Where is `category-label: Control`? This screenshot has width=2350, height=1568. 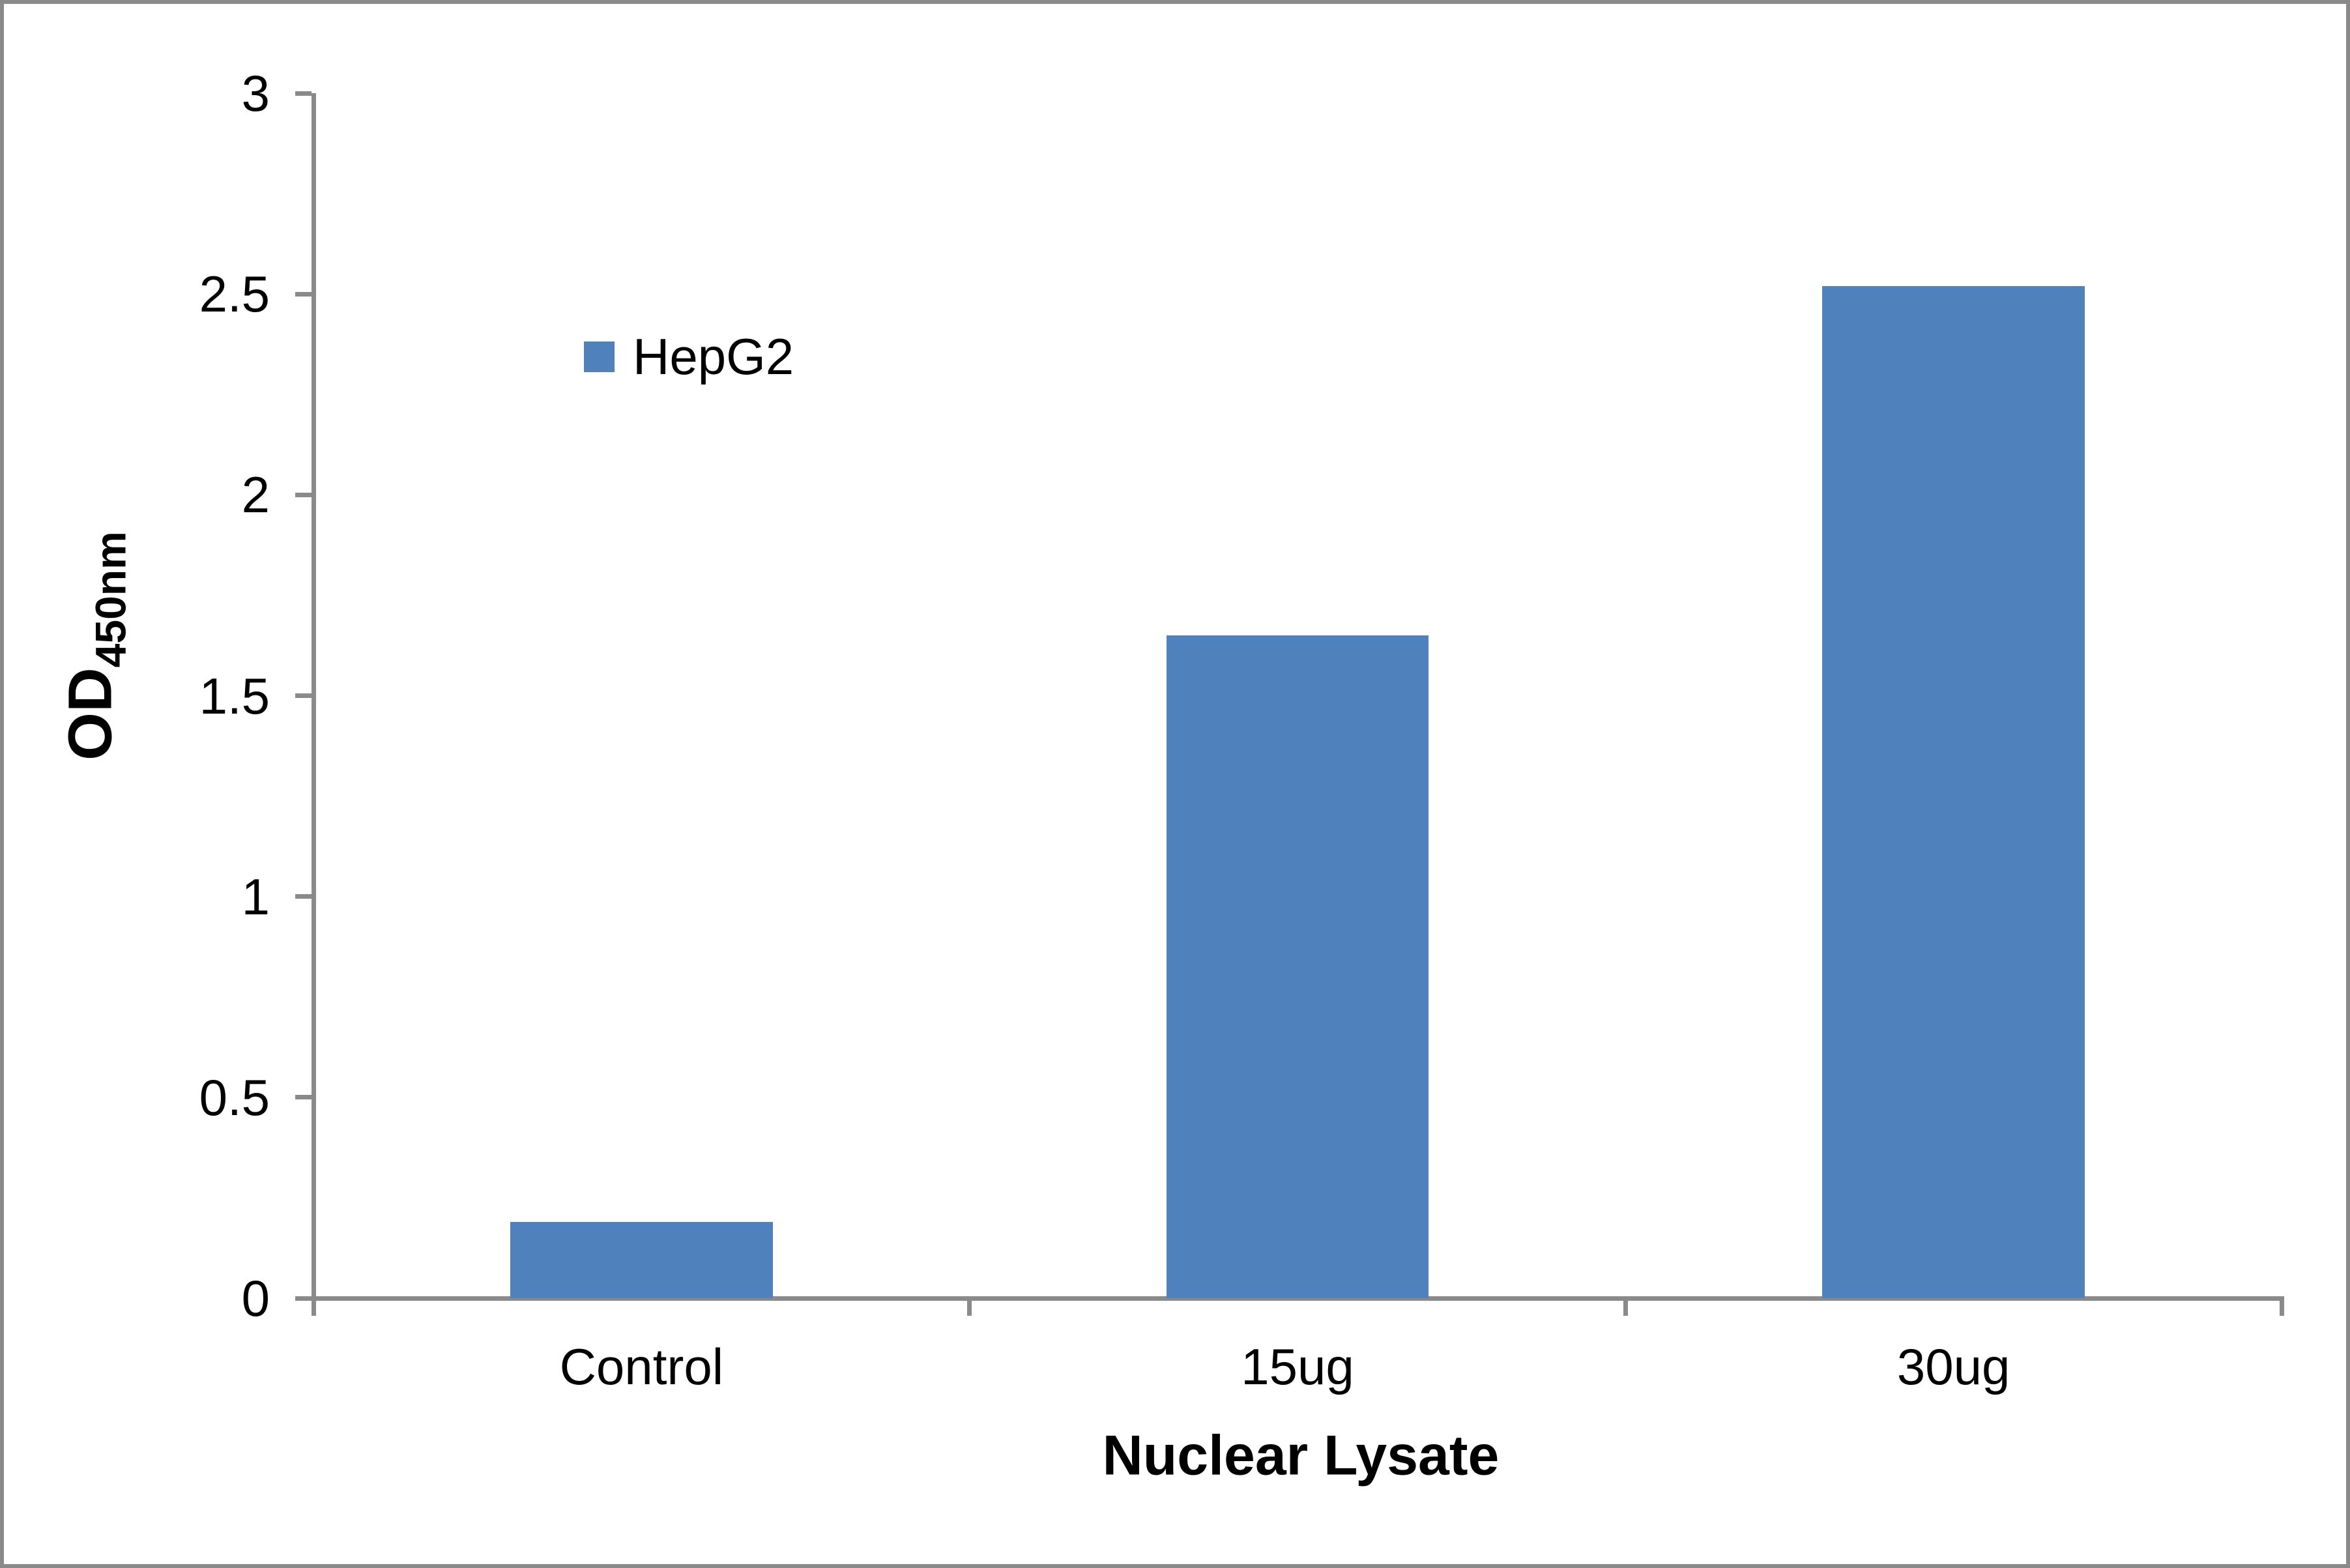
category-label: Control is located at coordinates (641, 1366).